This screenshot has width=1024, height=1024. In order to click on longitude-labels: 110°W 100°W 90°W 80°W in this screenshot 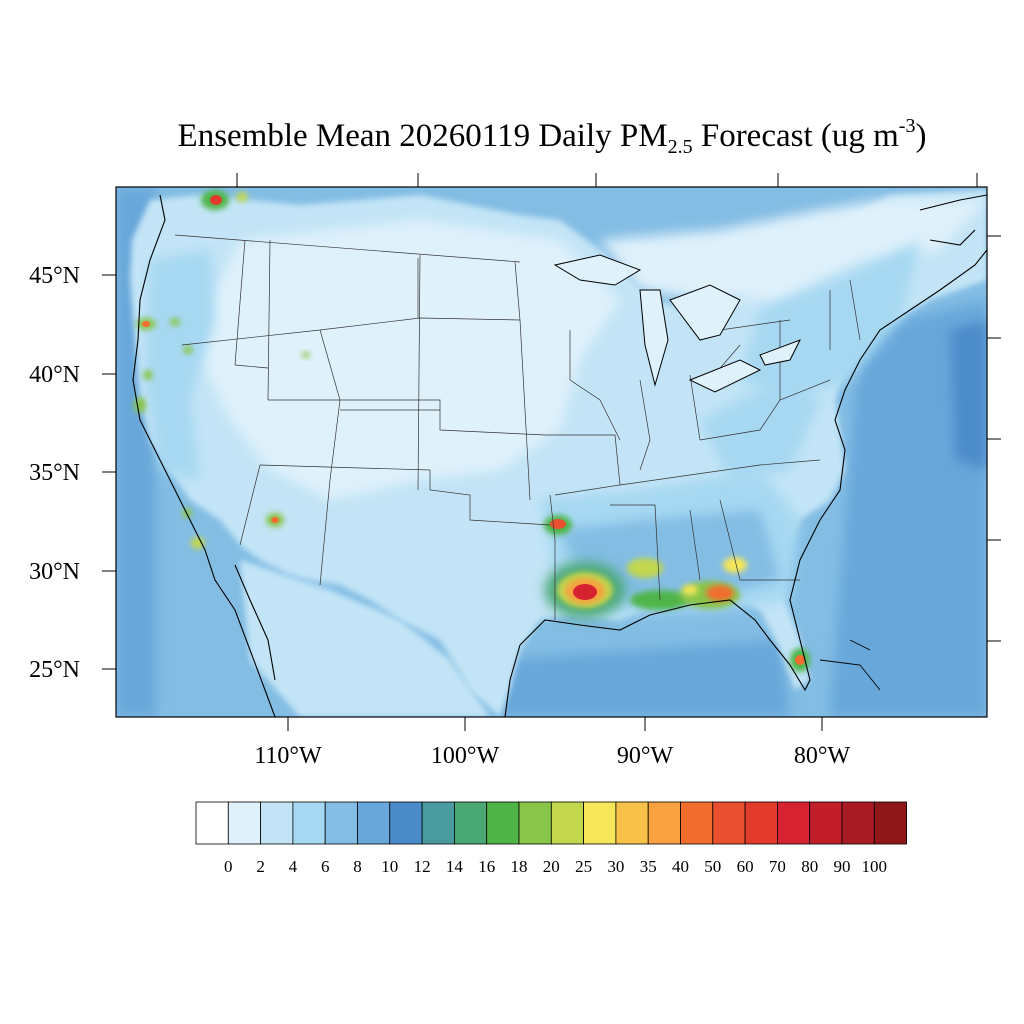, I will do `click(552, 756)`.